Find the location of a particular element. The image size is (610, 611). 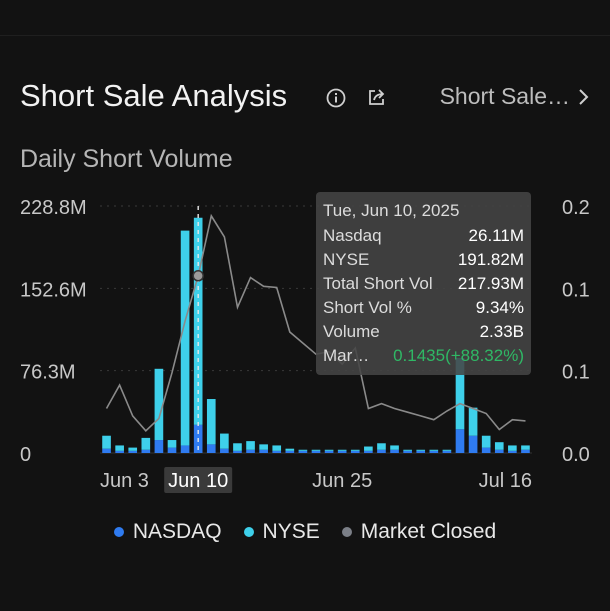

y-right-tick-label: 0.1 is located at coordinates (576, 290).